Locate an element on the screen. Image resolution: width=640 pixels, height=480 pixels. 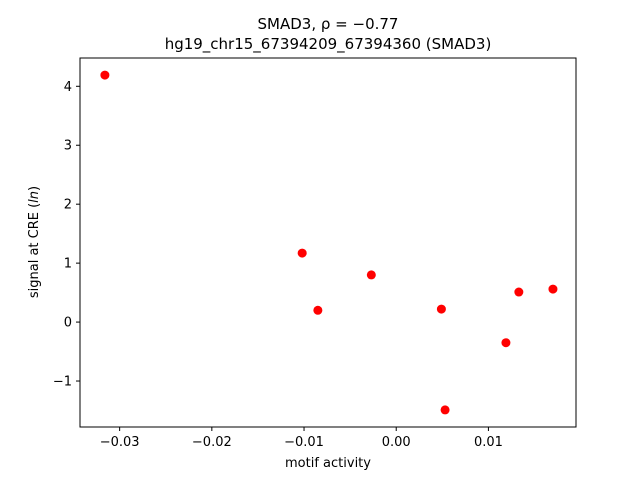
x-tick-label: 0.00 is located at coordinates (396, 442).